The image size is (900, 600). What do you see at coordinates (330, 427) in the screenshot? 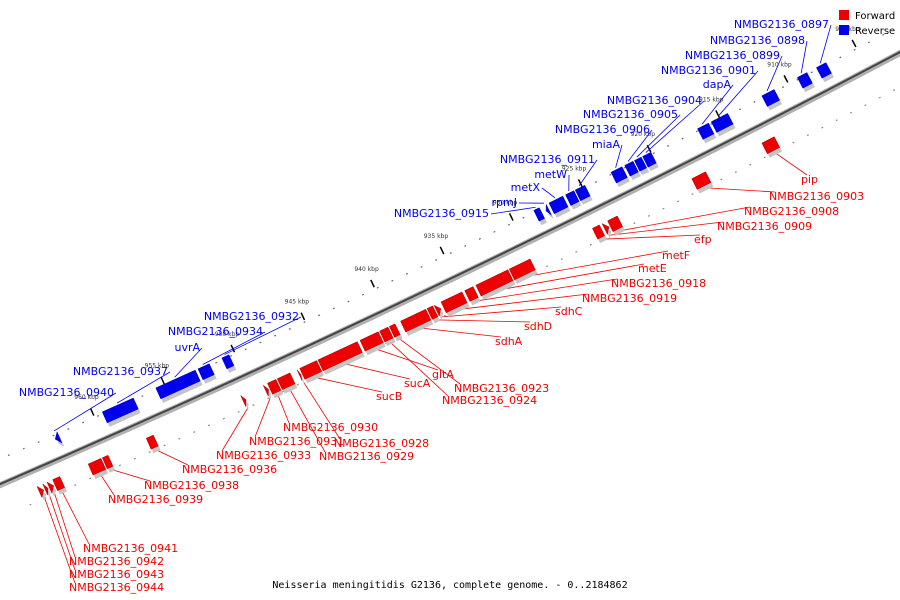
I see `gene-label-nmbg2136-0930: NMBG2136_0930` at bounding box center [330, 427].